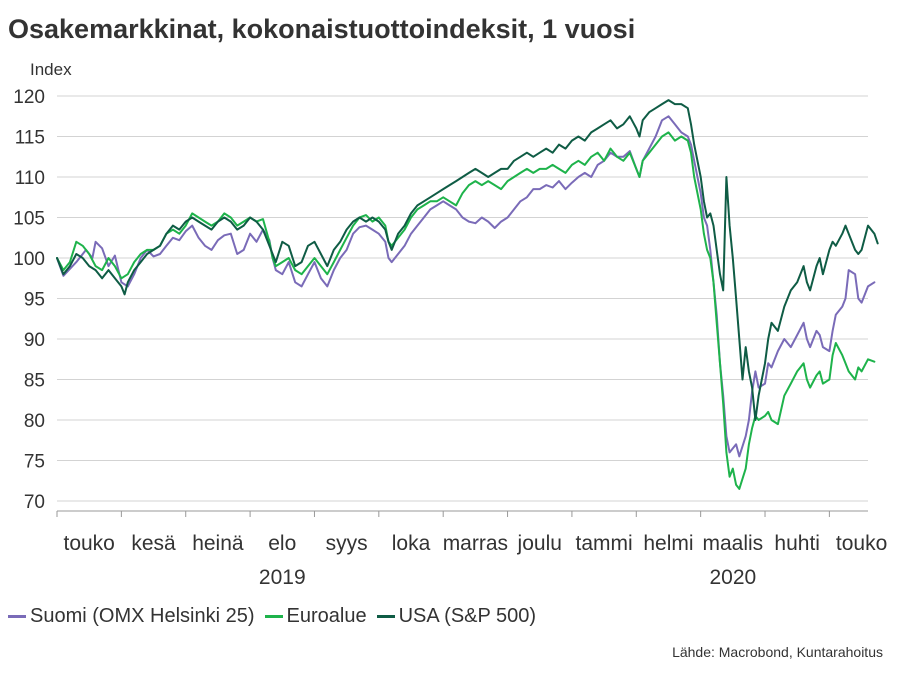  Describe the element at coordinates (282, 577) in the screenshot. I see `year-label: 2019` at that location.